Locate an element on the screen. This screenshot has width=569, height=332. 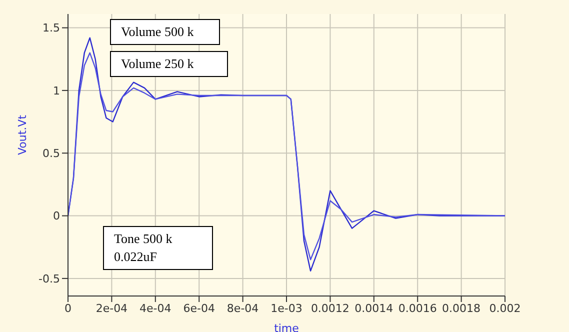
annotation: Volume 250 k is located at coordinates (158, 64).